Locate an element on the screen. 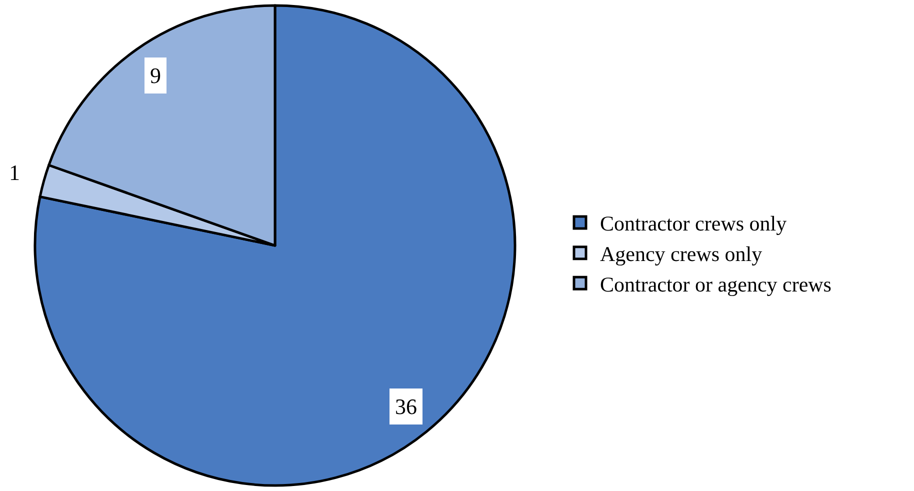 This screenshot has width=914, height=491. data-label: 36 is located at coordinates (406, 406).